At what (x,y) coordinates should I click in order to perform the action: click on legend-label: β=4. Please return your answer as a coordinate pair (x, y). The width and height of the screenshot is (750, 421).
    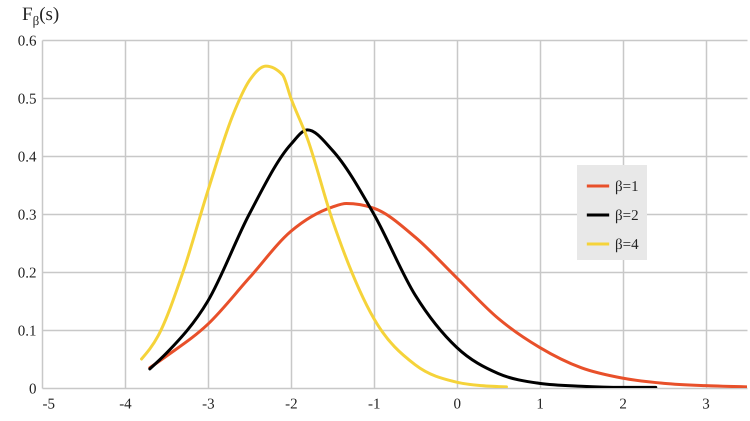
    Looking at the image, I should click on (627, 245).